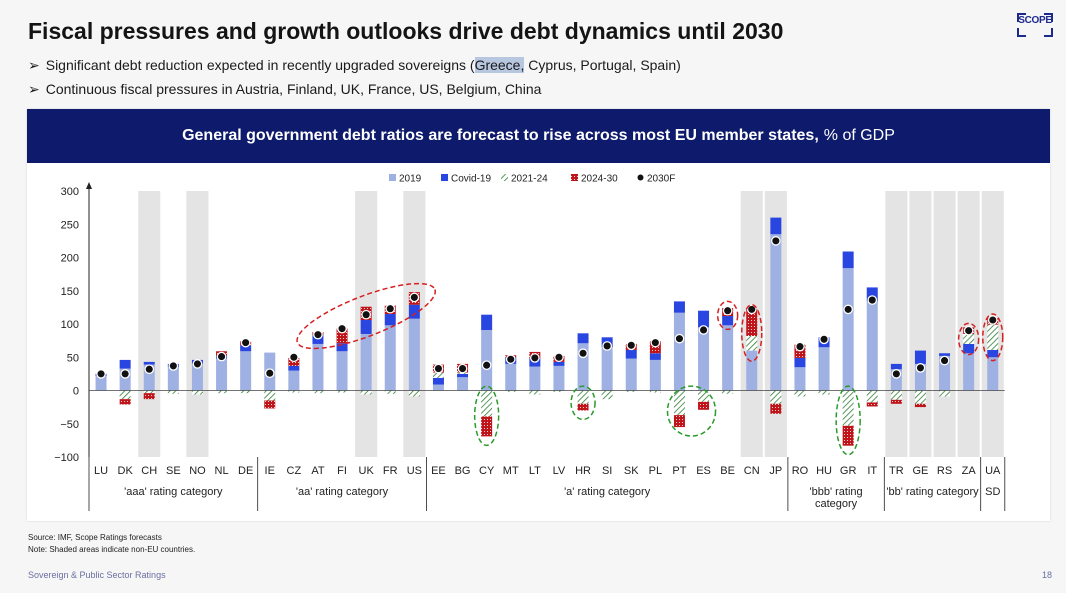 This screenshot has height=593, width=1066. Describe the element at coordinates (367, 471) in the screenshot. I see `x-tick-label: UK` at that location.